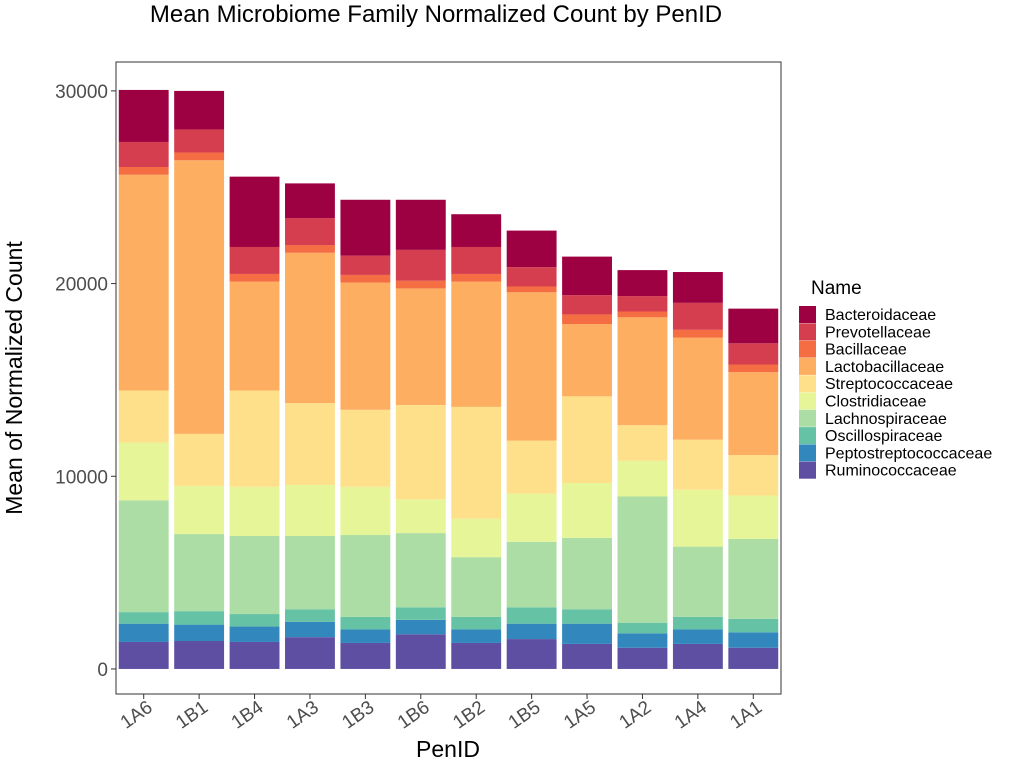 This screenshot has height=768, width=1024. I want to click on bar-1A1-clostridiaceae, so click(753, 517).